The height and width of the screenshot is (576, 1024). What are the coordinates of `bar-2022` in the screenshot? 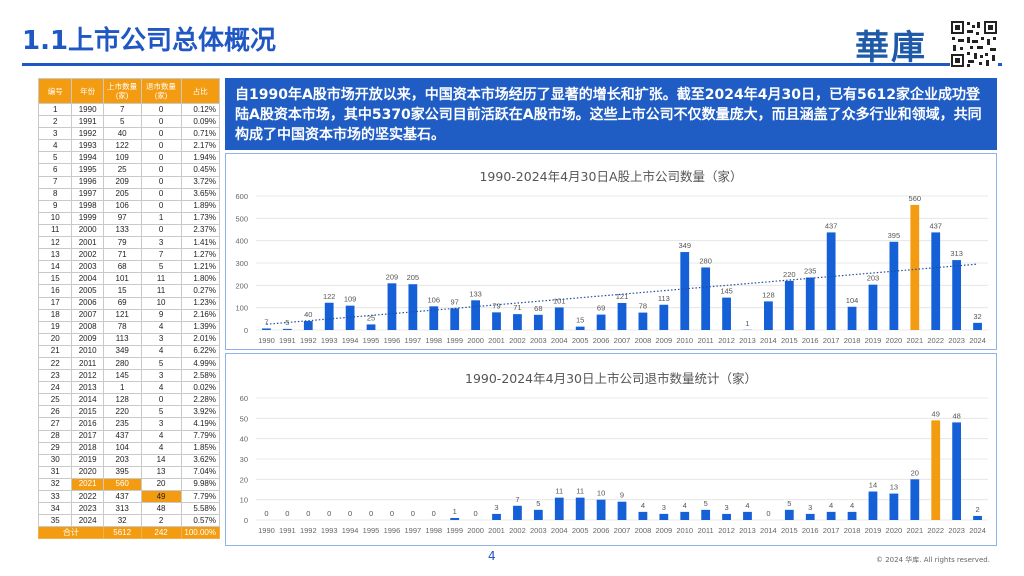 It's located at (936, 281).